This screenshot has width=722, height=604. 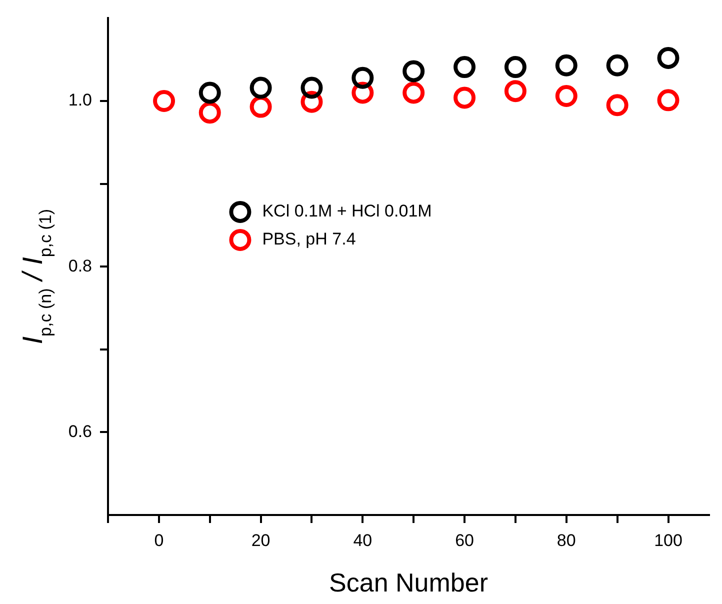 What do you see at coordinates (408, 583) in the screenshot?
I see `x-axis-title: Scan Number` at bounding box center [408, 583].